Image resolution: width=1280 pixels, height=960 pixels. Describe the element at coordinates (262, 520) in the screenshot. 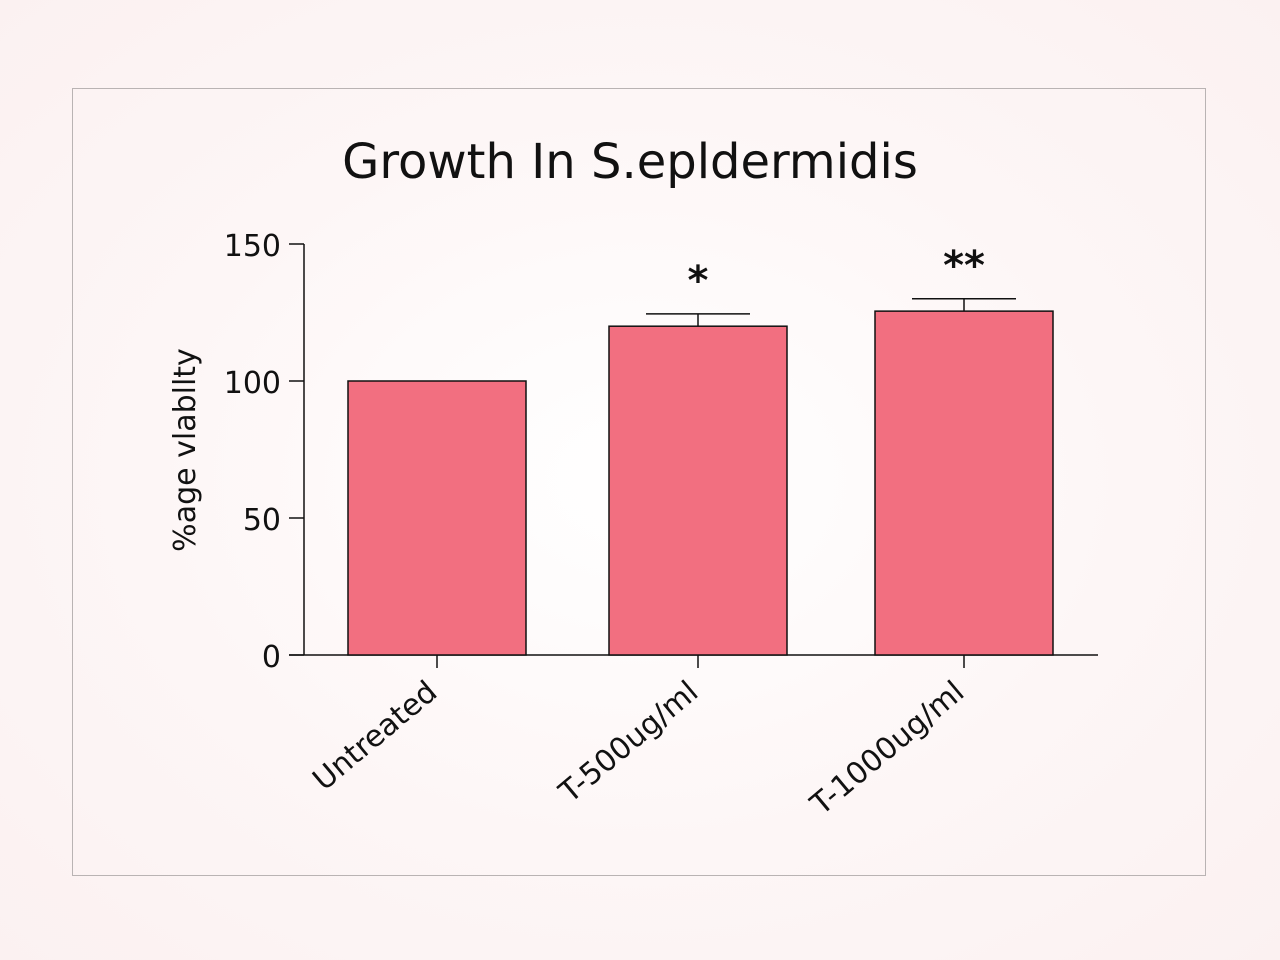

I see `y-tick-label: 50` at that location.